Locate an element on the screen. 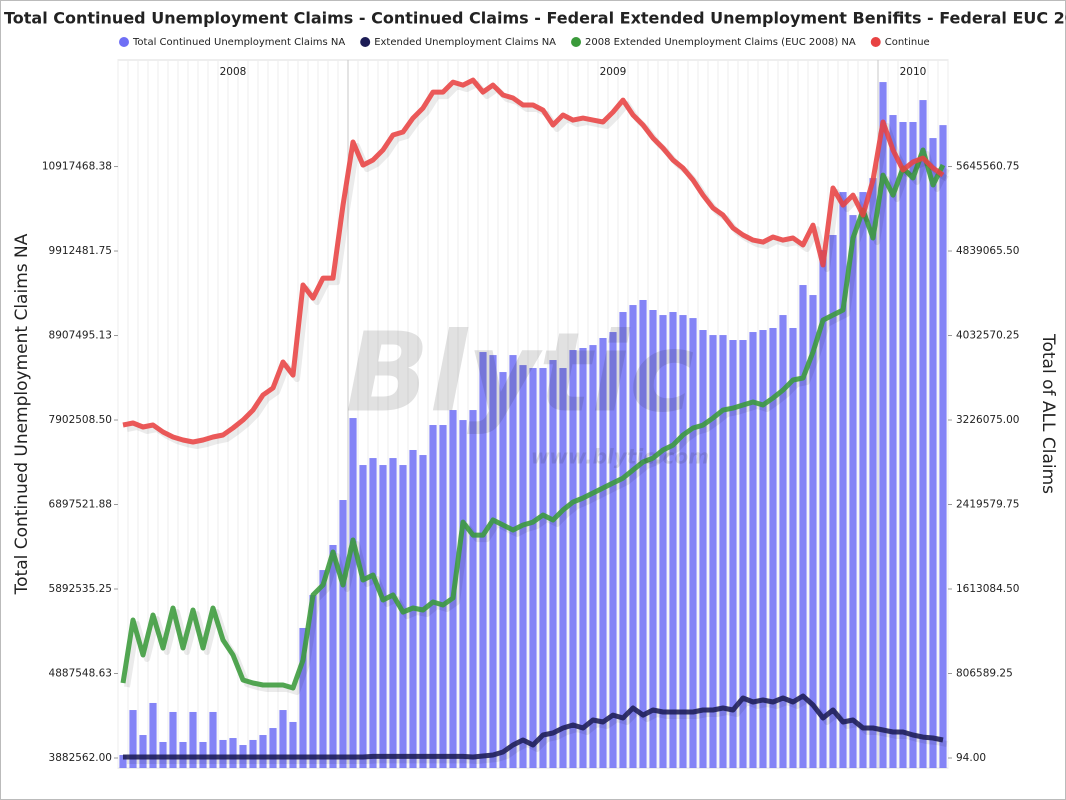 Image resolution: width=1066 pixels, height=800 pixels. y-tick-label: 7902508.50 is located at coordinates (80, 420).